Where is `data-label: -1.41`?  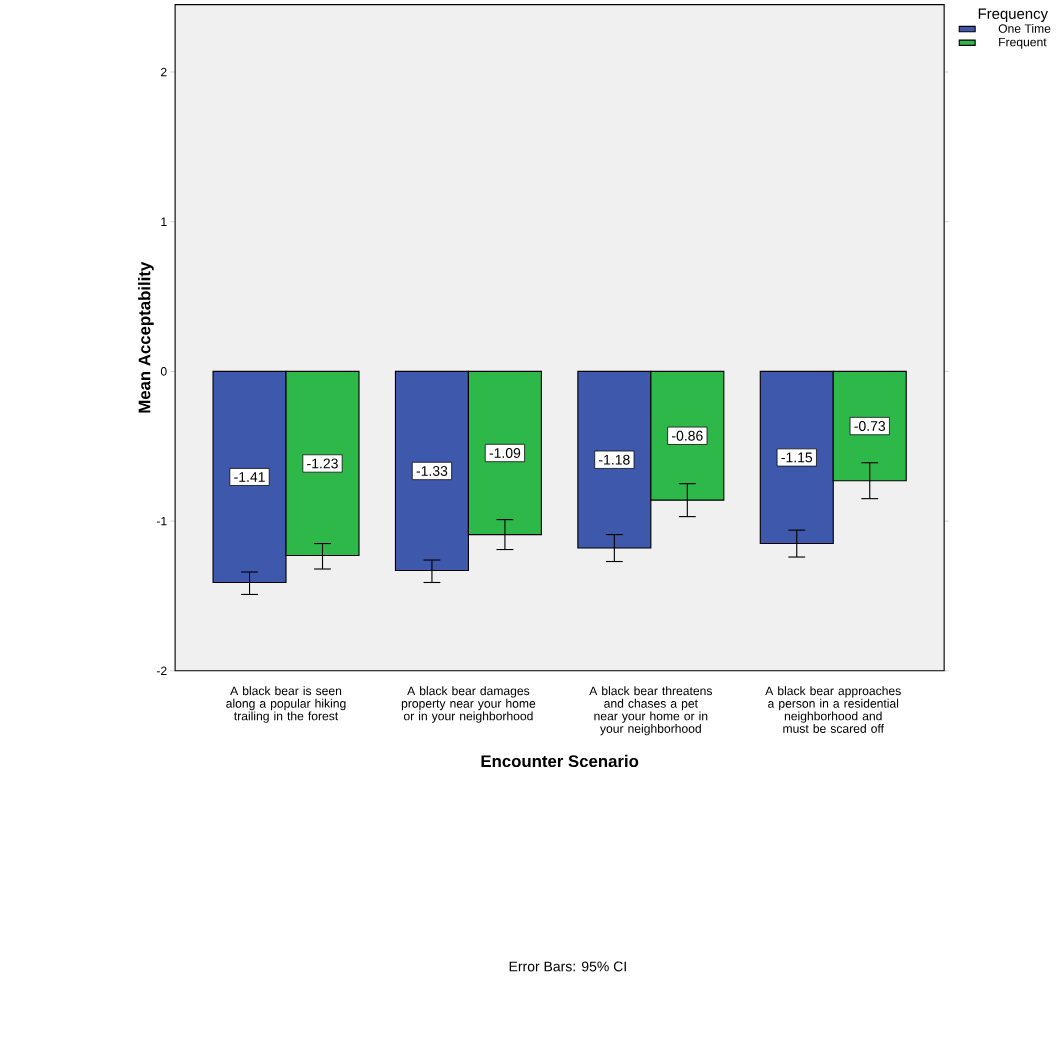
data-label: -1.41 is located at coordinates (249, 477).